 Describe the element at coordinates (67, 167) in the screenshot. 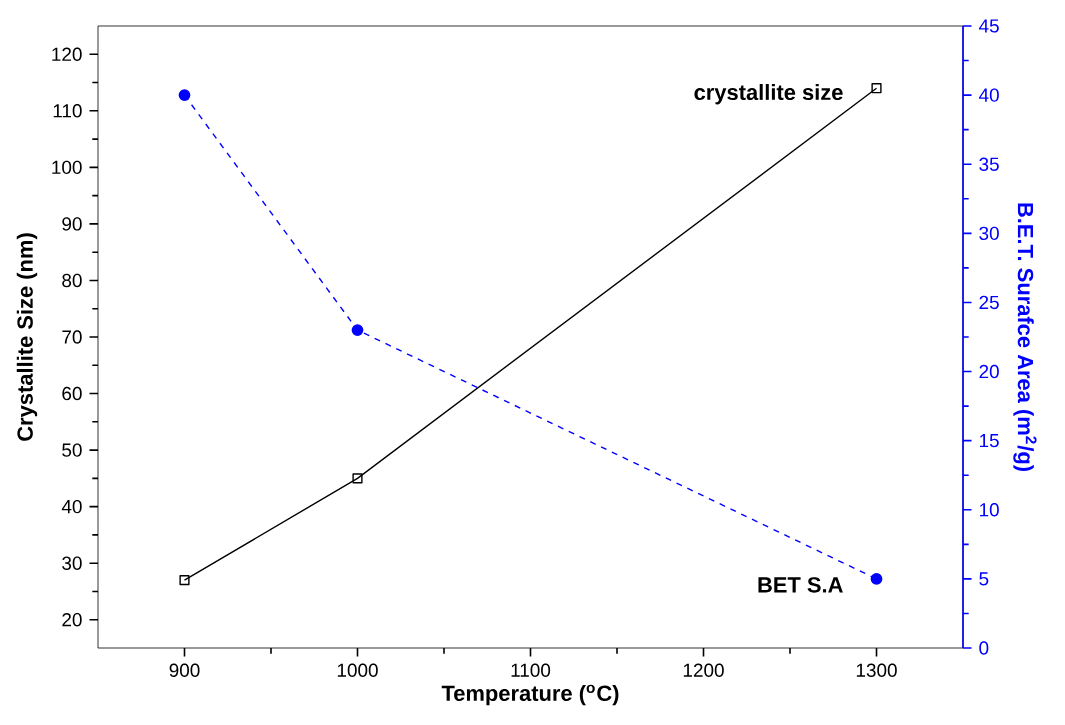

I see `y-tick-label: 100` at that location.